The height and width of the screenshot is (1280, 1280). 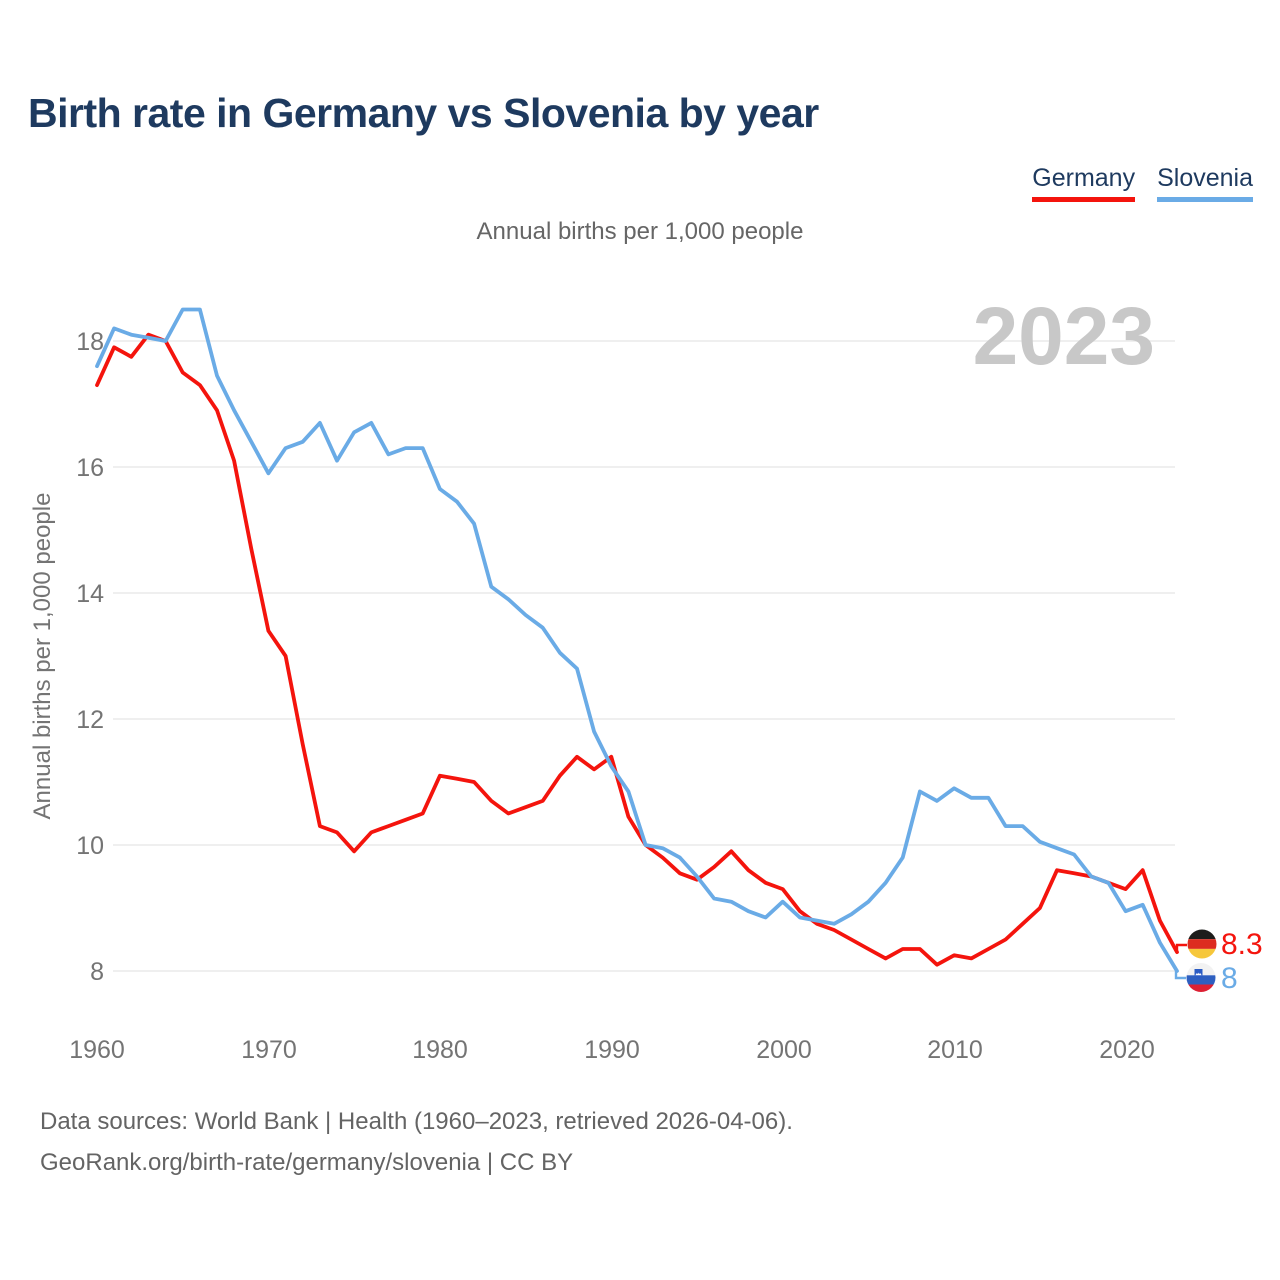 I want to click on y-tick-16: 16, so click(x=90, y=468).